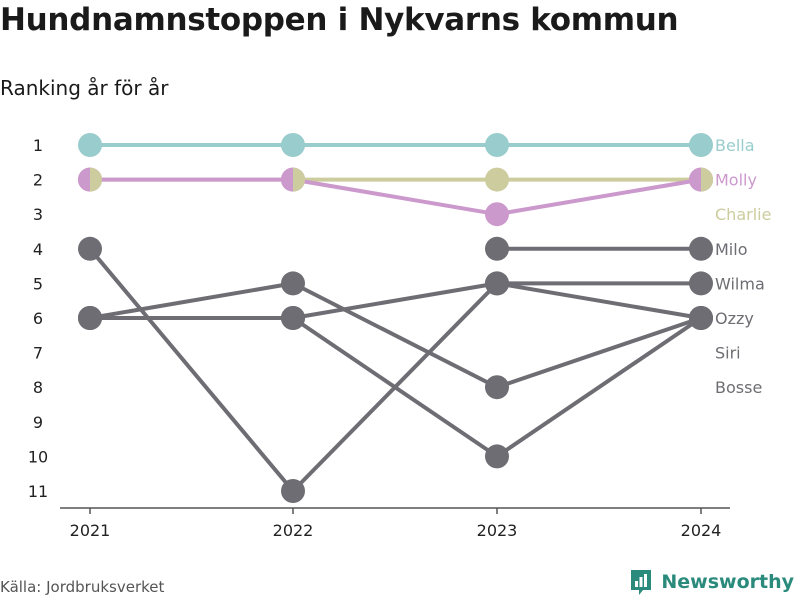 This screenshot has height=600, width=800. What do you see at coordinates (728, 353) in the screenshot?
I see `series-end-label: Siri` at bounding box center [728, 353].